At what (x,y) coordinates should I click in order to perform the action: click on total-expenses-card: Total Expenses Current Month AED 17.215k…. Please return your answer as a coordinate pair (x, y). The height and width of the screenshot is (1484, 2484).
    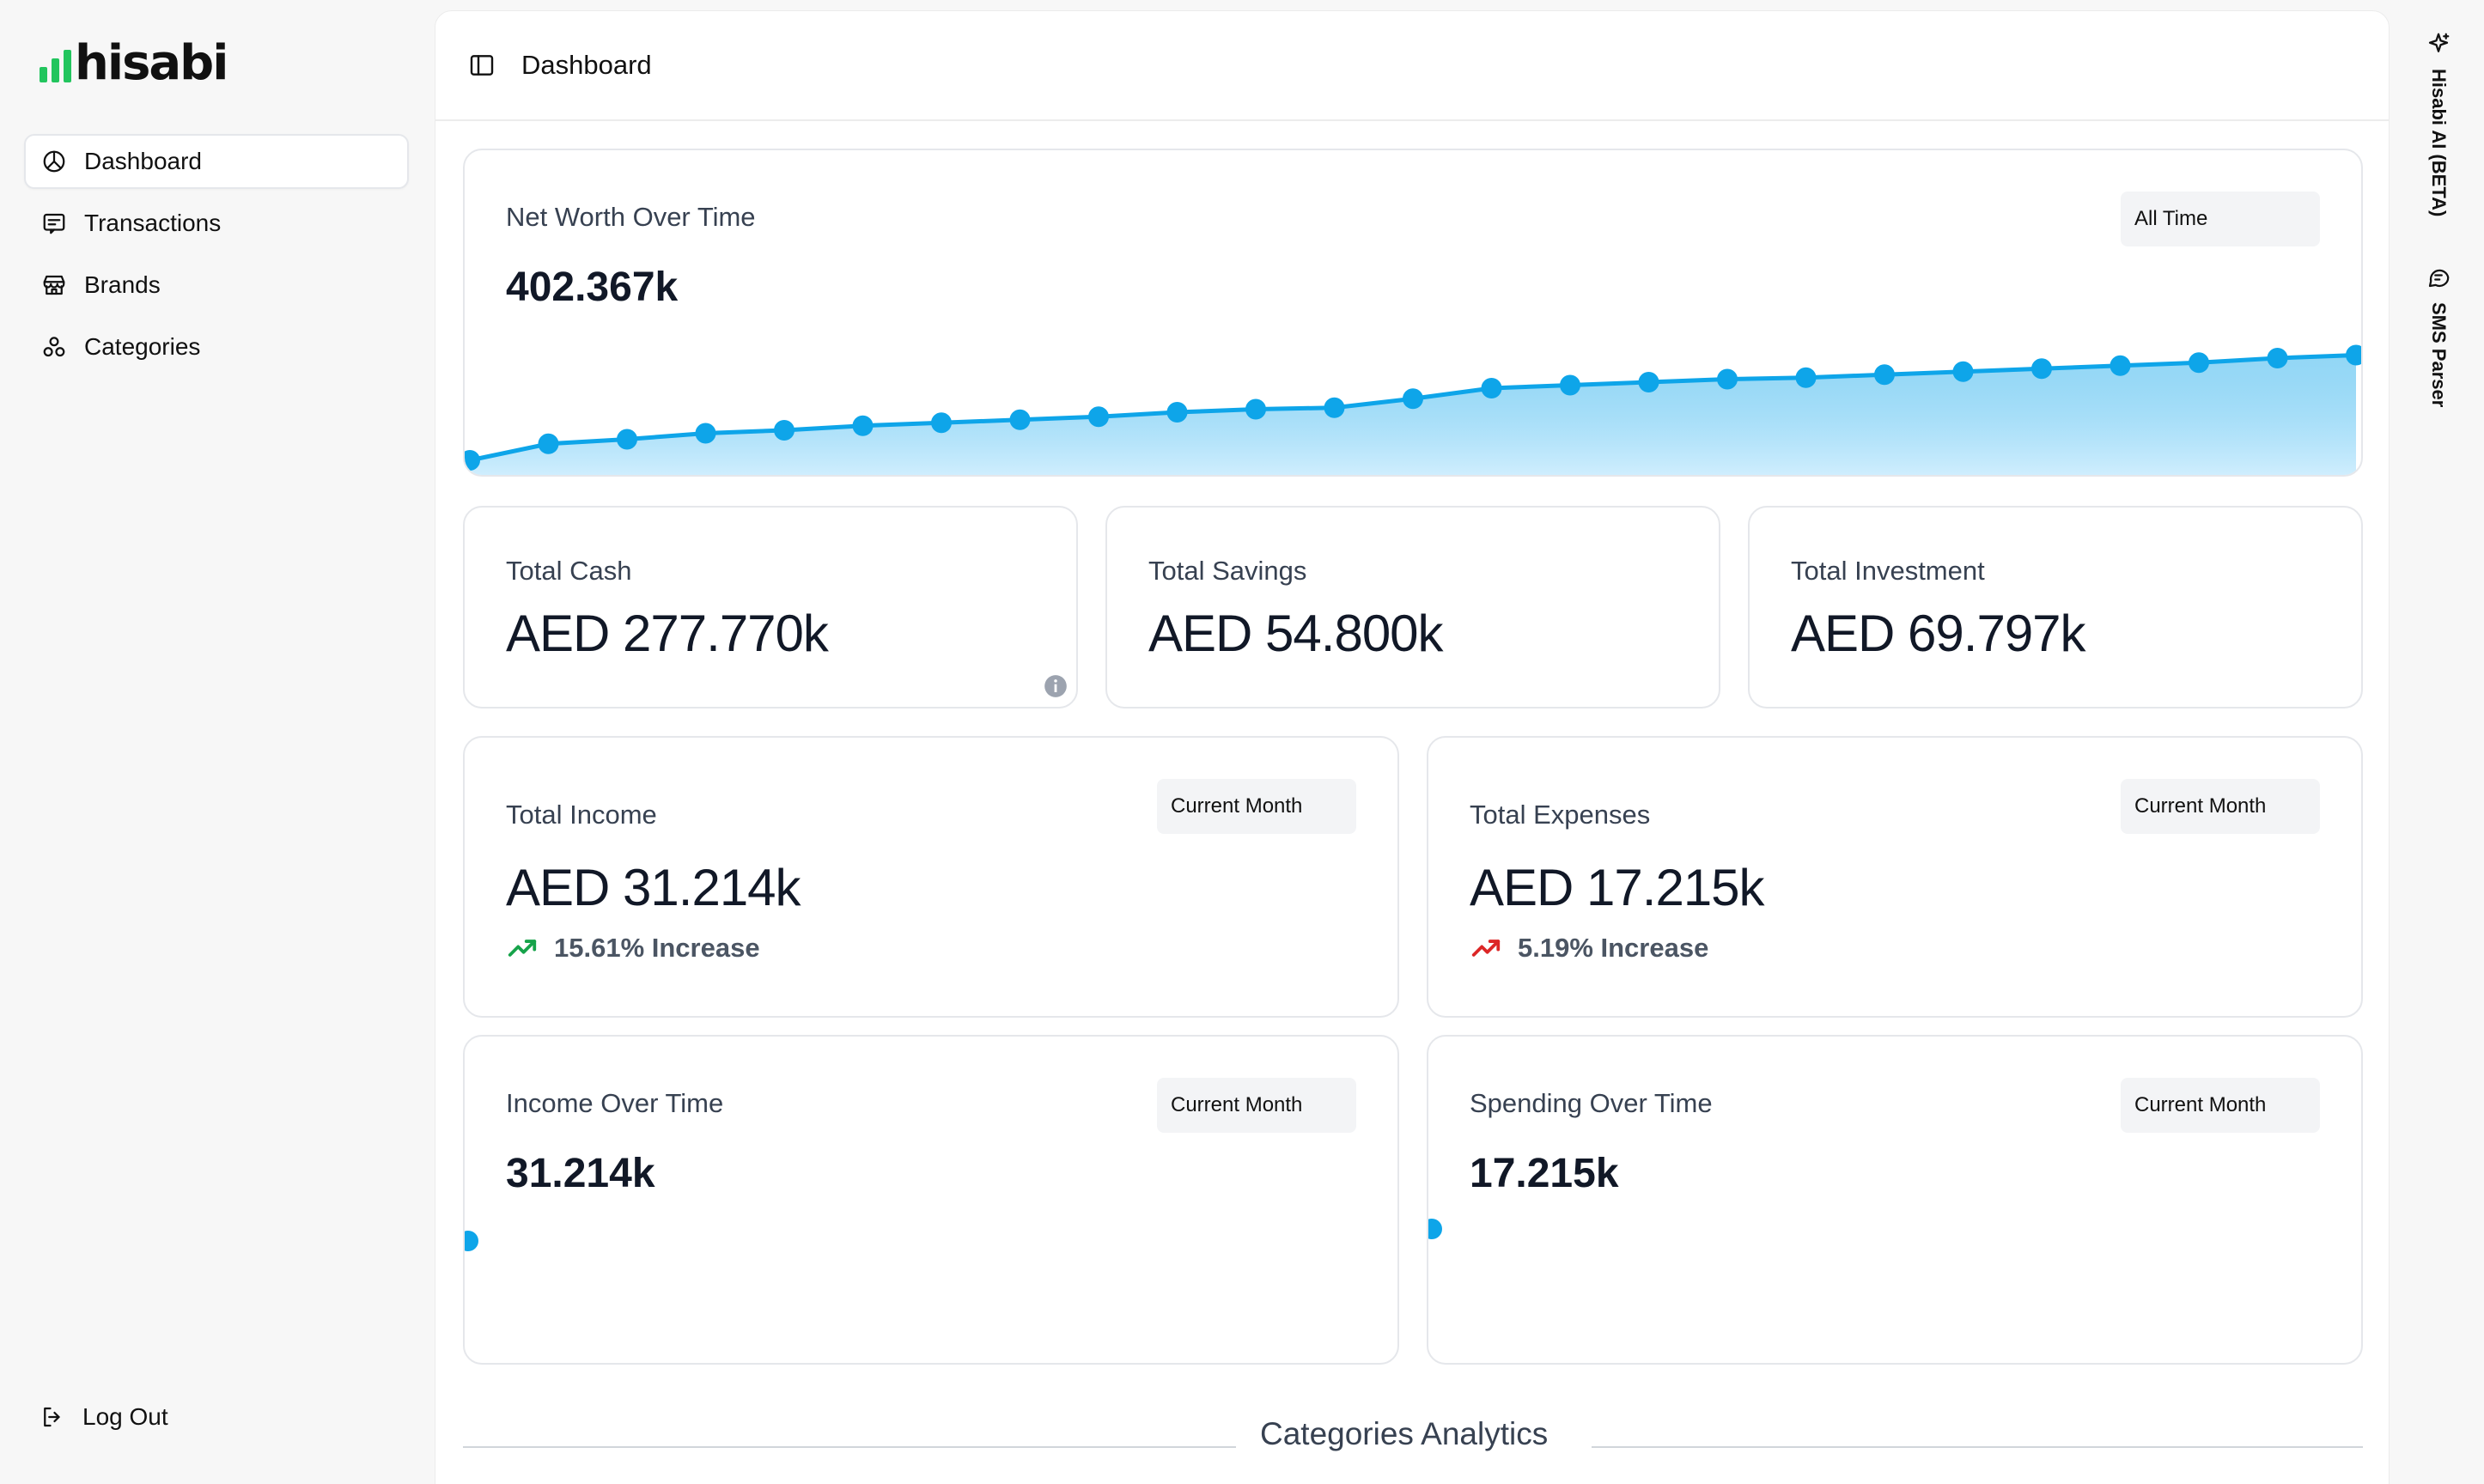
    Looking at the image, I should click on (1895, 877).